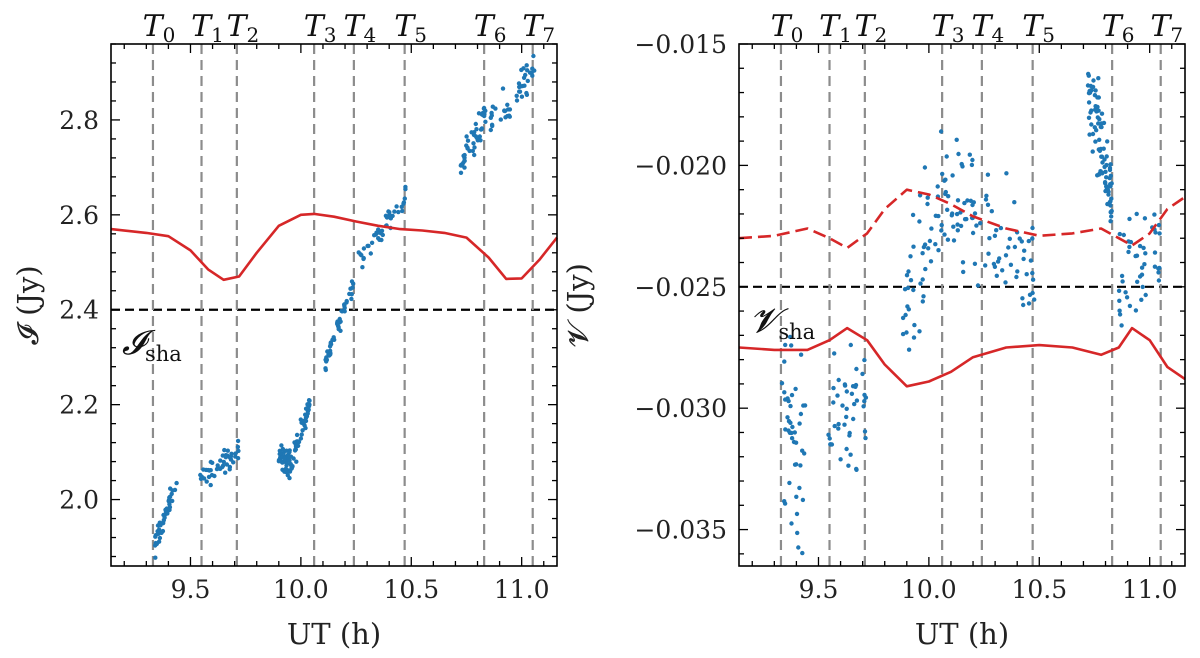 The width and height of the screenshot is (1200, 658). What do you see at coordinates (538, 28) in the screenshot?
I see `epoch-label-7: T7` at bounding box center [538, 28].